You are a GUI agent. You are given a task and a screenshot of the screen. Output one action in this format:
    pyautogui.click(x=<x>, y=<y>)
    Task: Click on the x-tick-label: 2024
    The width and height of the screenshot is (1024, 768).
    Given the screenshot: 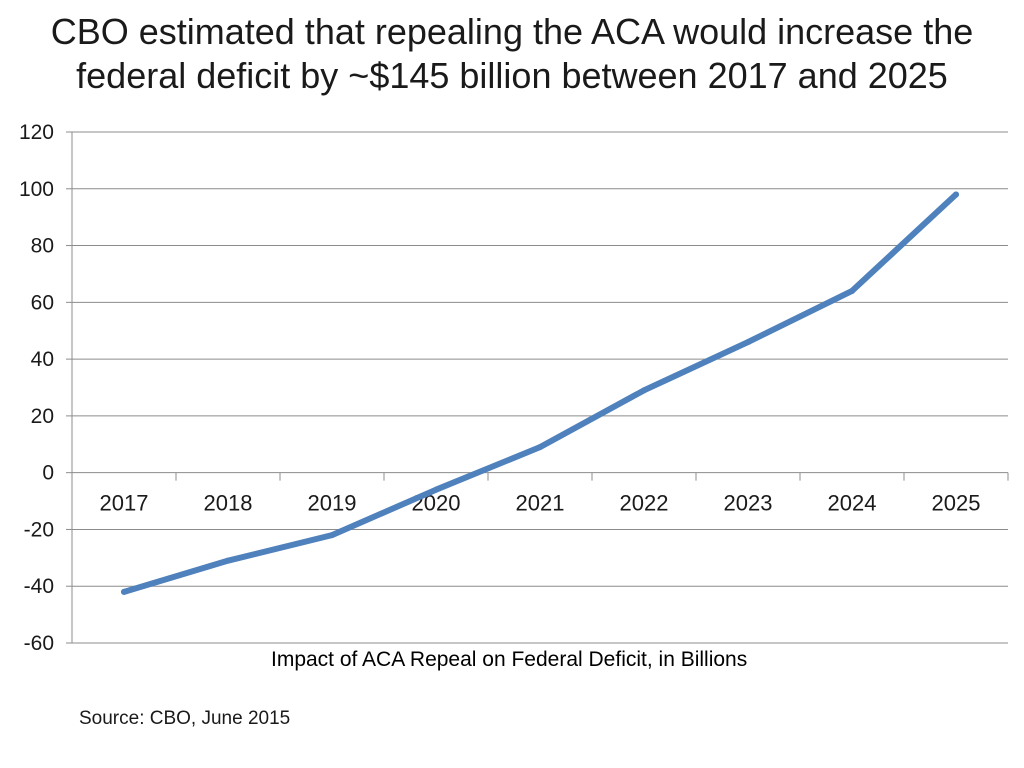 What is the action you would take?
    pyautogui.click(x=852, y=503)
    